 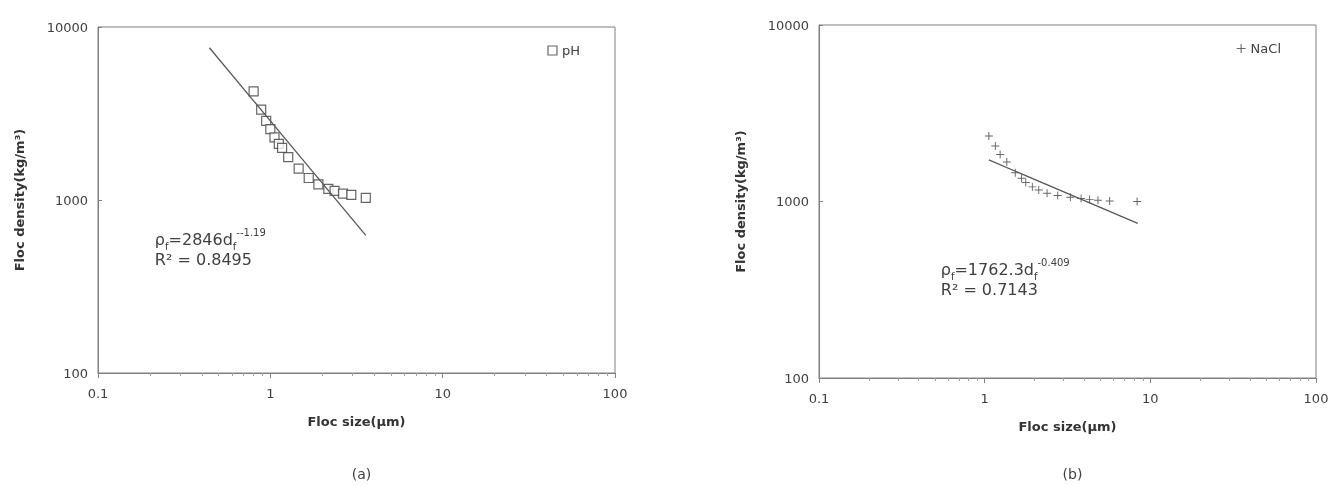 I want to click on legend-label: NaCl, so click(x=1266, y=48).